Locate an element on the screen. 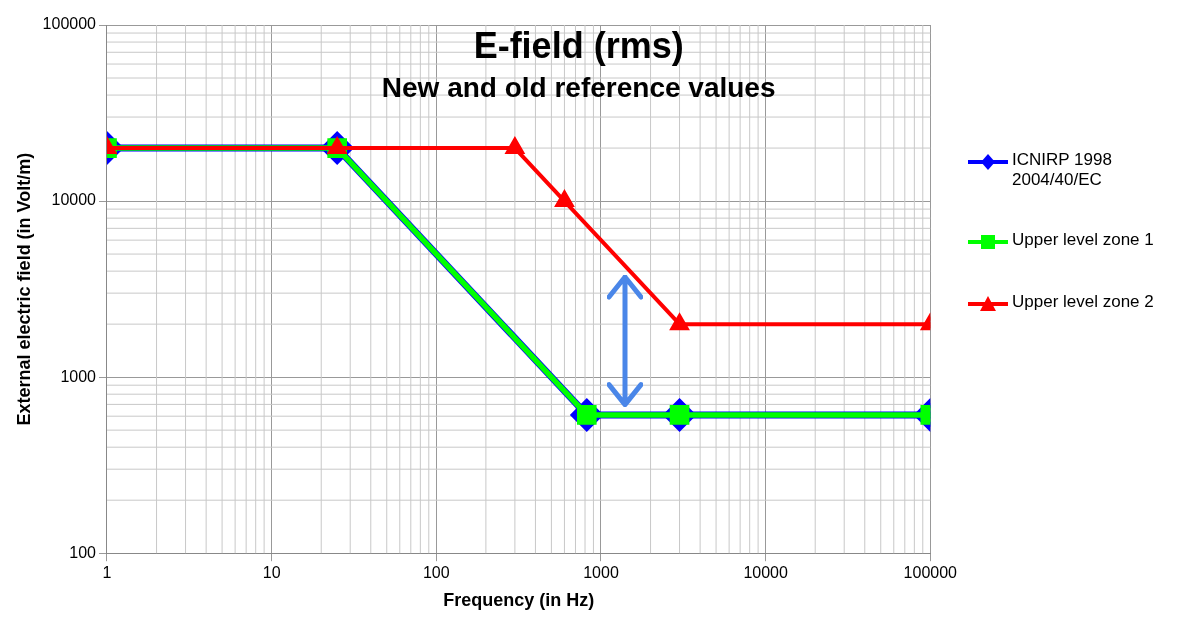  y-tick-label: 100 is located at coordinates (83, 552).